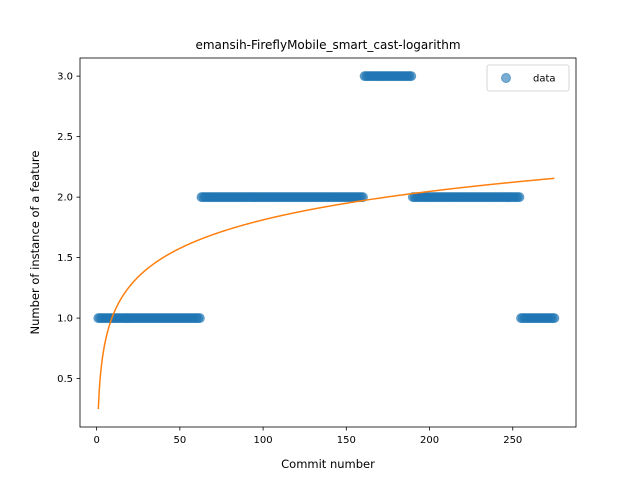 The width and height of the screenshot is (640, 480). Describe the element at coordinates (506, 78) in the screenshot. I see `legend-marker` at that location.